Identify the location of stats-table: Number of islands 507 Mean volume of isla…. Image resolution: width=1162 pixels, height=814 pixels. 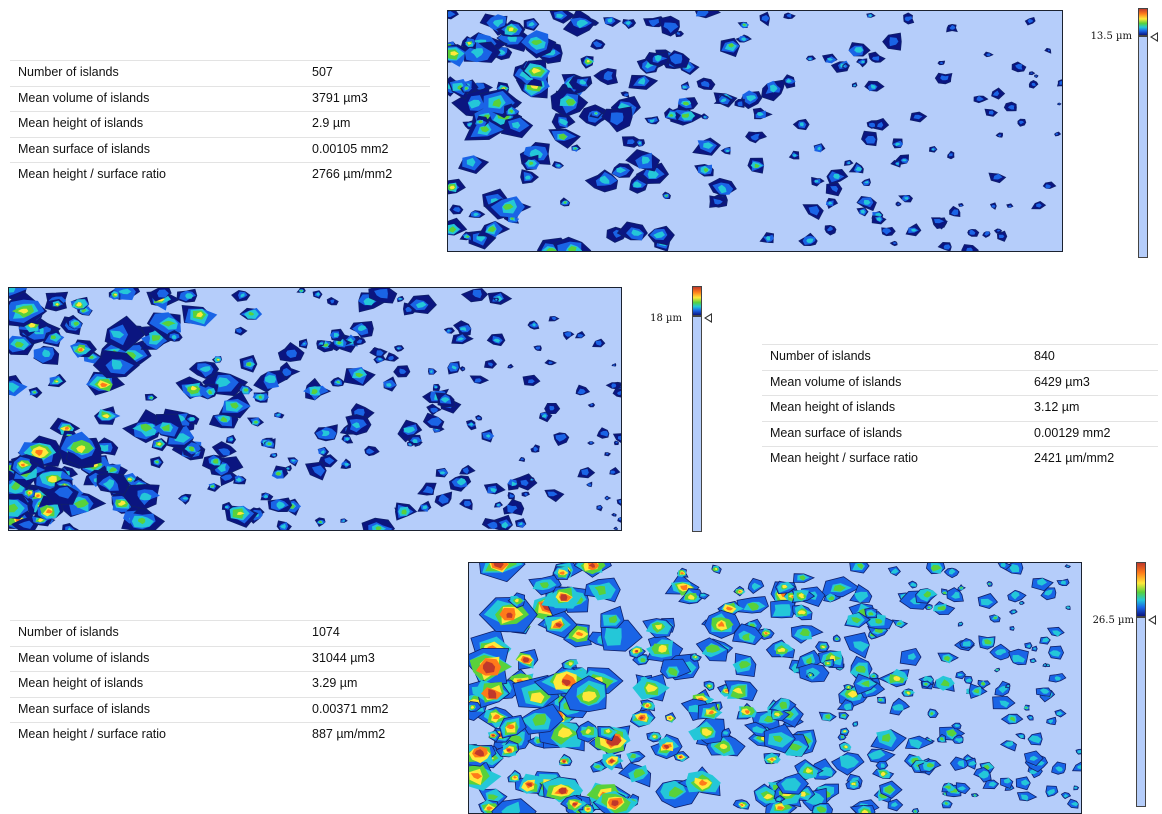
(220, 124).